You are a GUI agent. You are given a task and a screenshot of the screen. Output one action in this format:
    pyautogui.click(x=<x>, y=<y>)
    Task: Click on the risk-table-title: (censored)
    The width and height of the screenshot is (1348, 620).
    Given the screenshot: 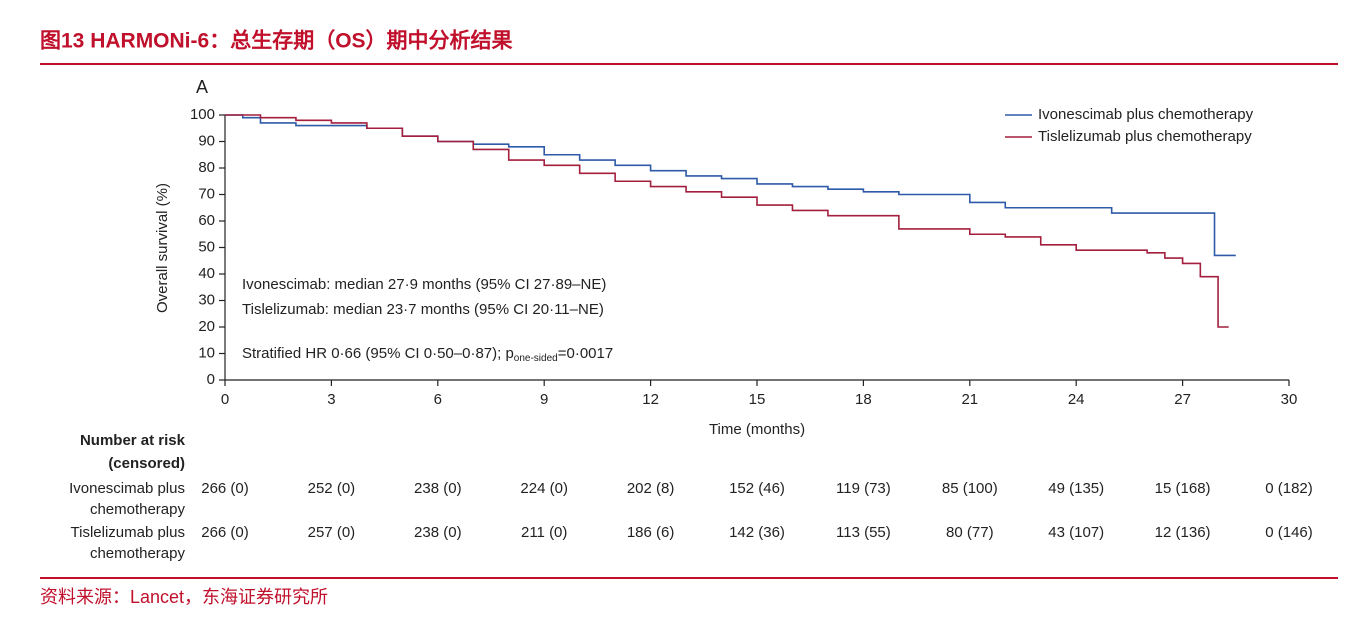 What is the action you would take?
    pyautogui.click(x=146, y=463)
    